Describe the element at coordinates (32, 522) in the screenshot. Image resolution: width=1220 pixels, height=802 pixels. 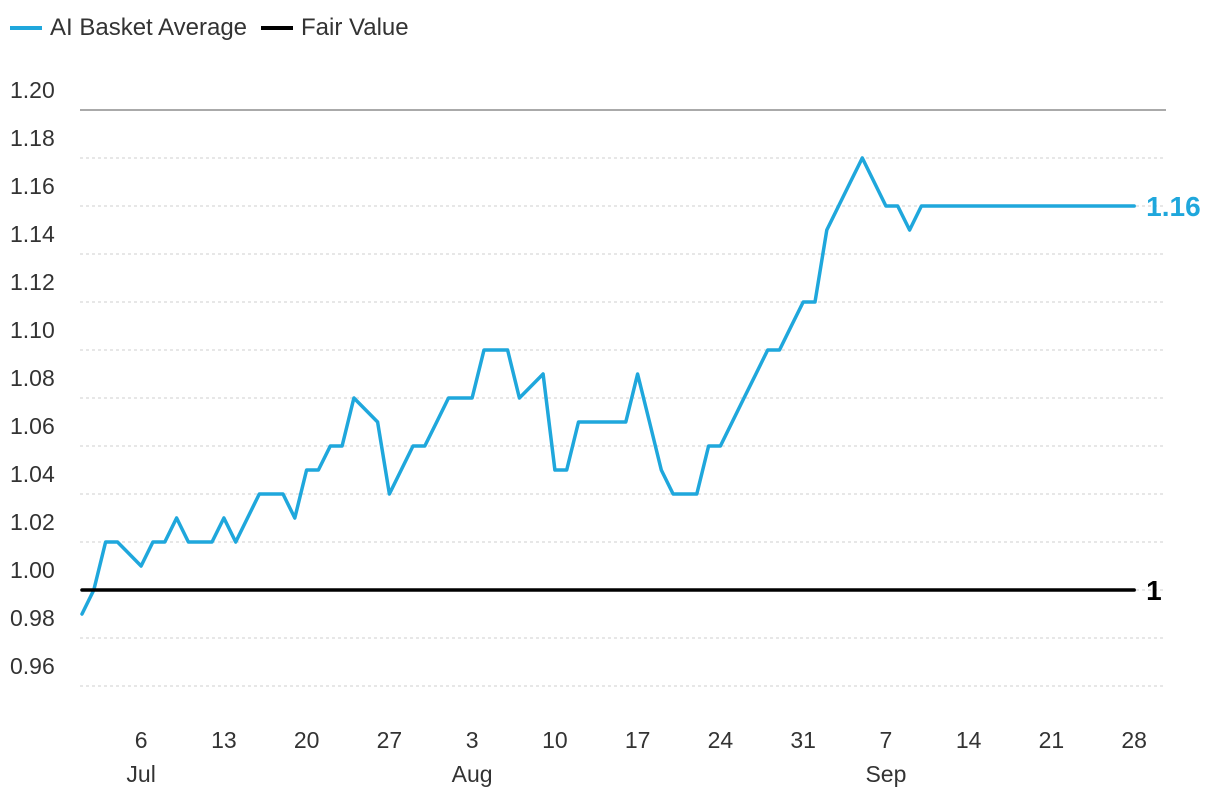
I see `y-tick-label: 1.02` at that location.